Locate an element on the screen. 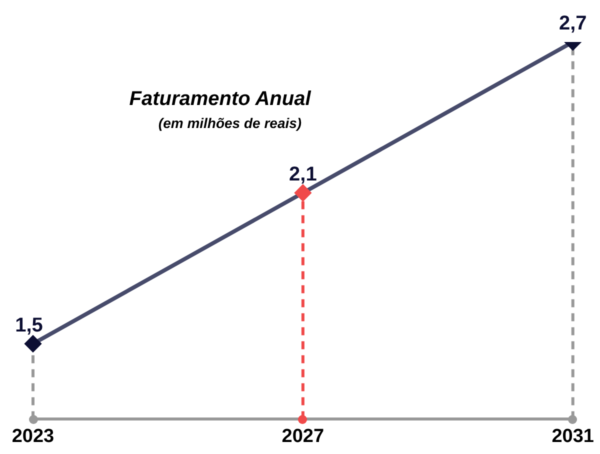  text: (em milhões de reais) is located at coordinates (230, 123).